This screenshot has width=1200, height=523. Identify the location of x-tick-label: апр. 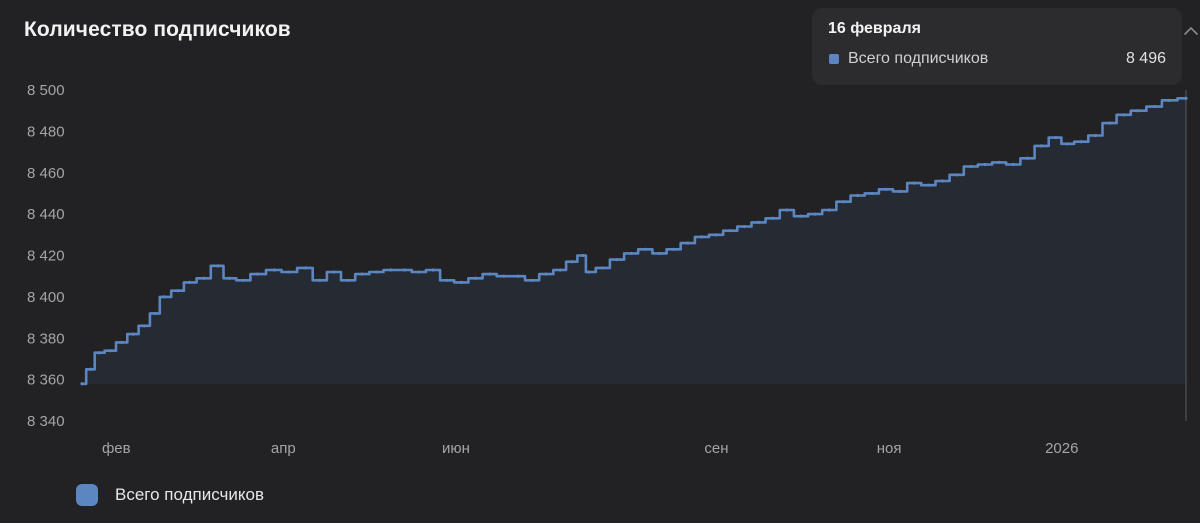
(283, 448).